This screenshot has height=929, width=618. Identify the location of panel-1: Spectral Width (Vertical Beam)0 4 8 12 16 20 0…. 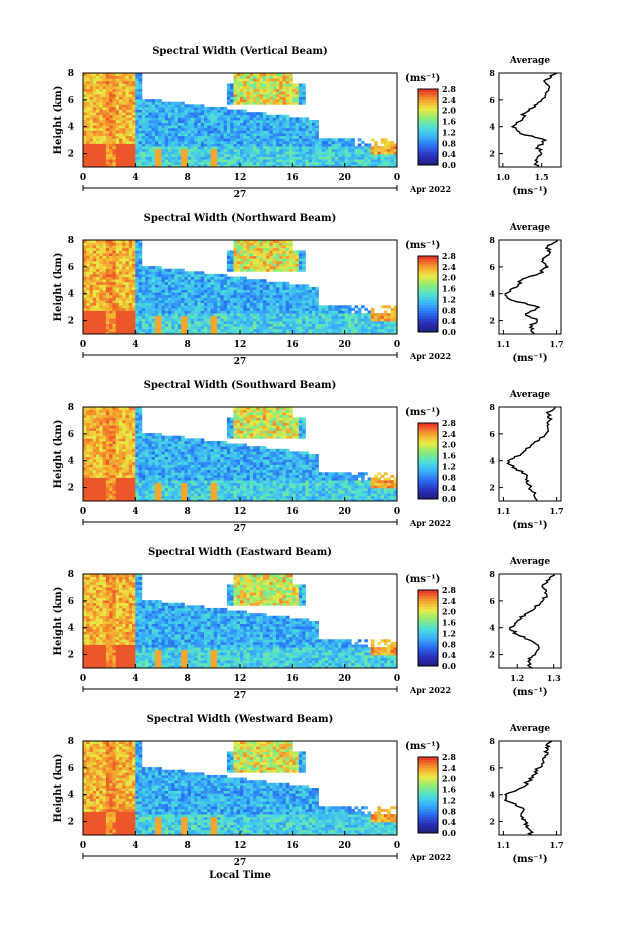
(307, 123).